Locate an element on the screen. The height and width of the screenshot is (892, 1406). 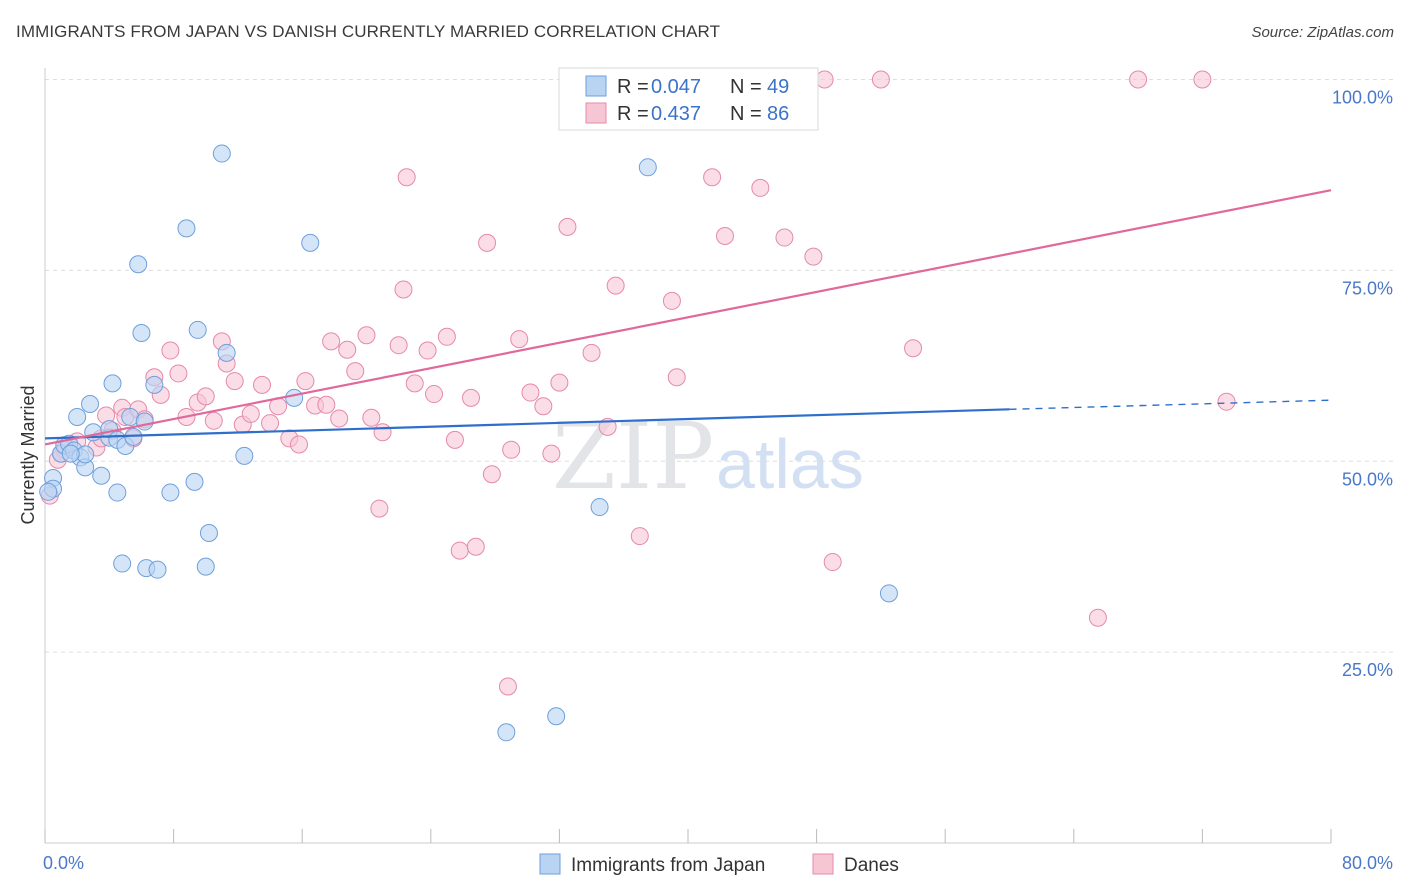
japan-r-label: R = is located at coordinates (633, 87).